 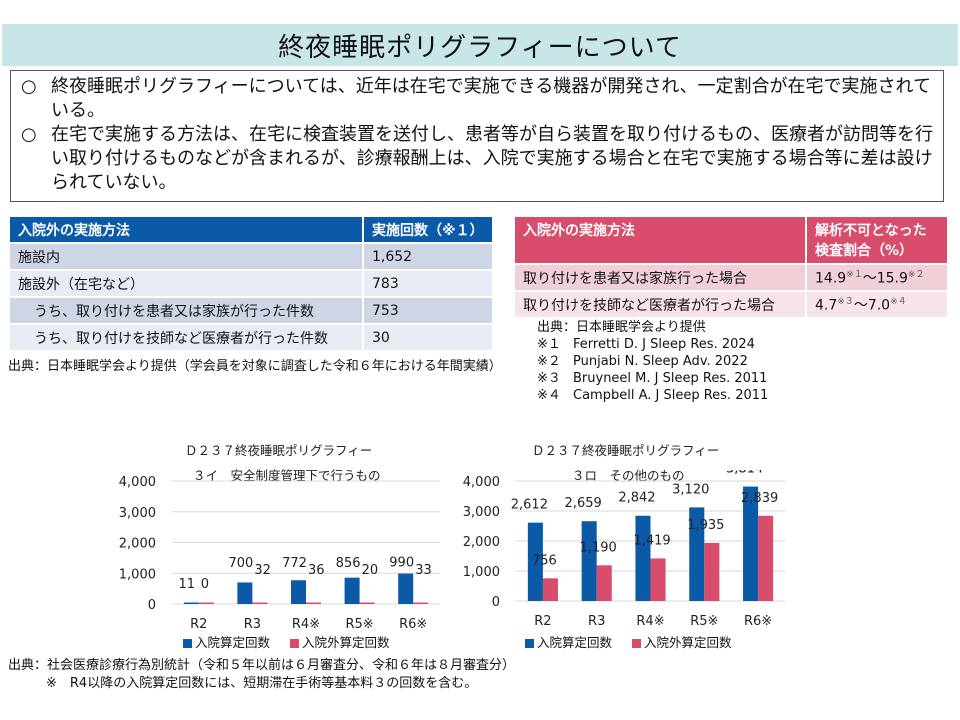 I want to click on data-label: 36, so click(x=316, y=570).